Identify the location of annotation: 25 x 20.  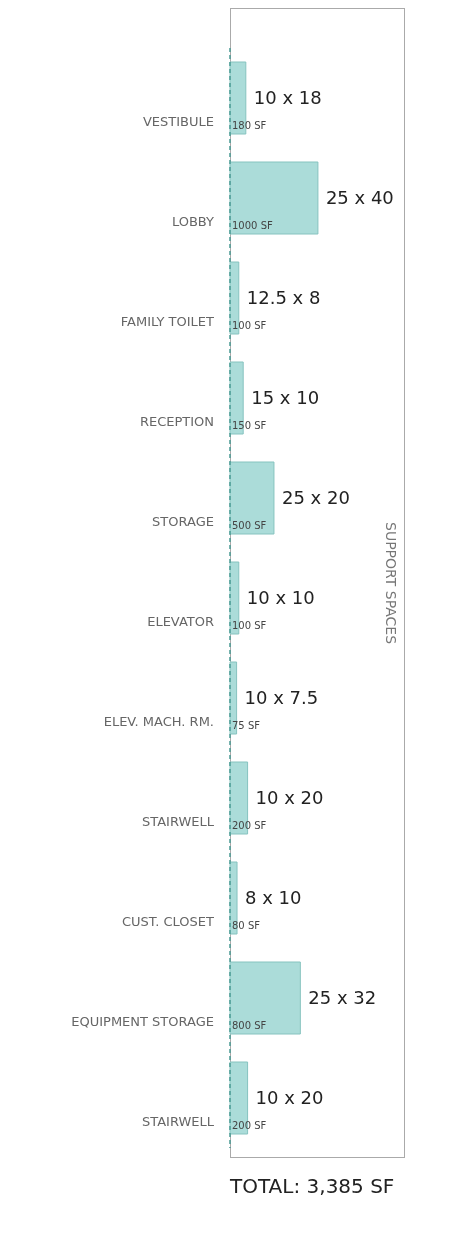
(315, 497).